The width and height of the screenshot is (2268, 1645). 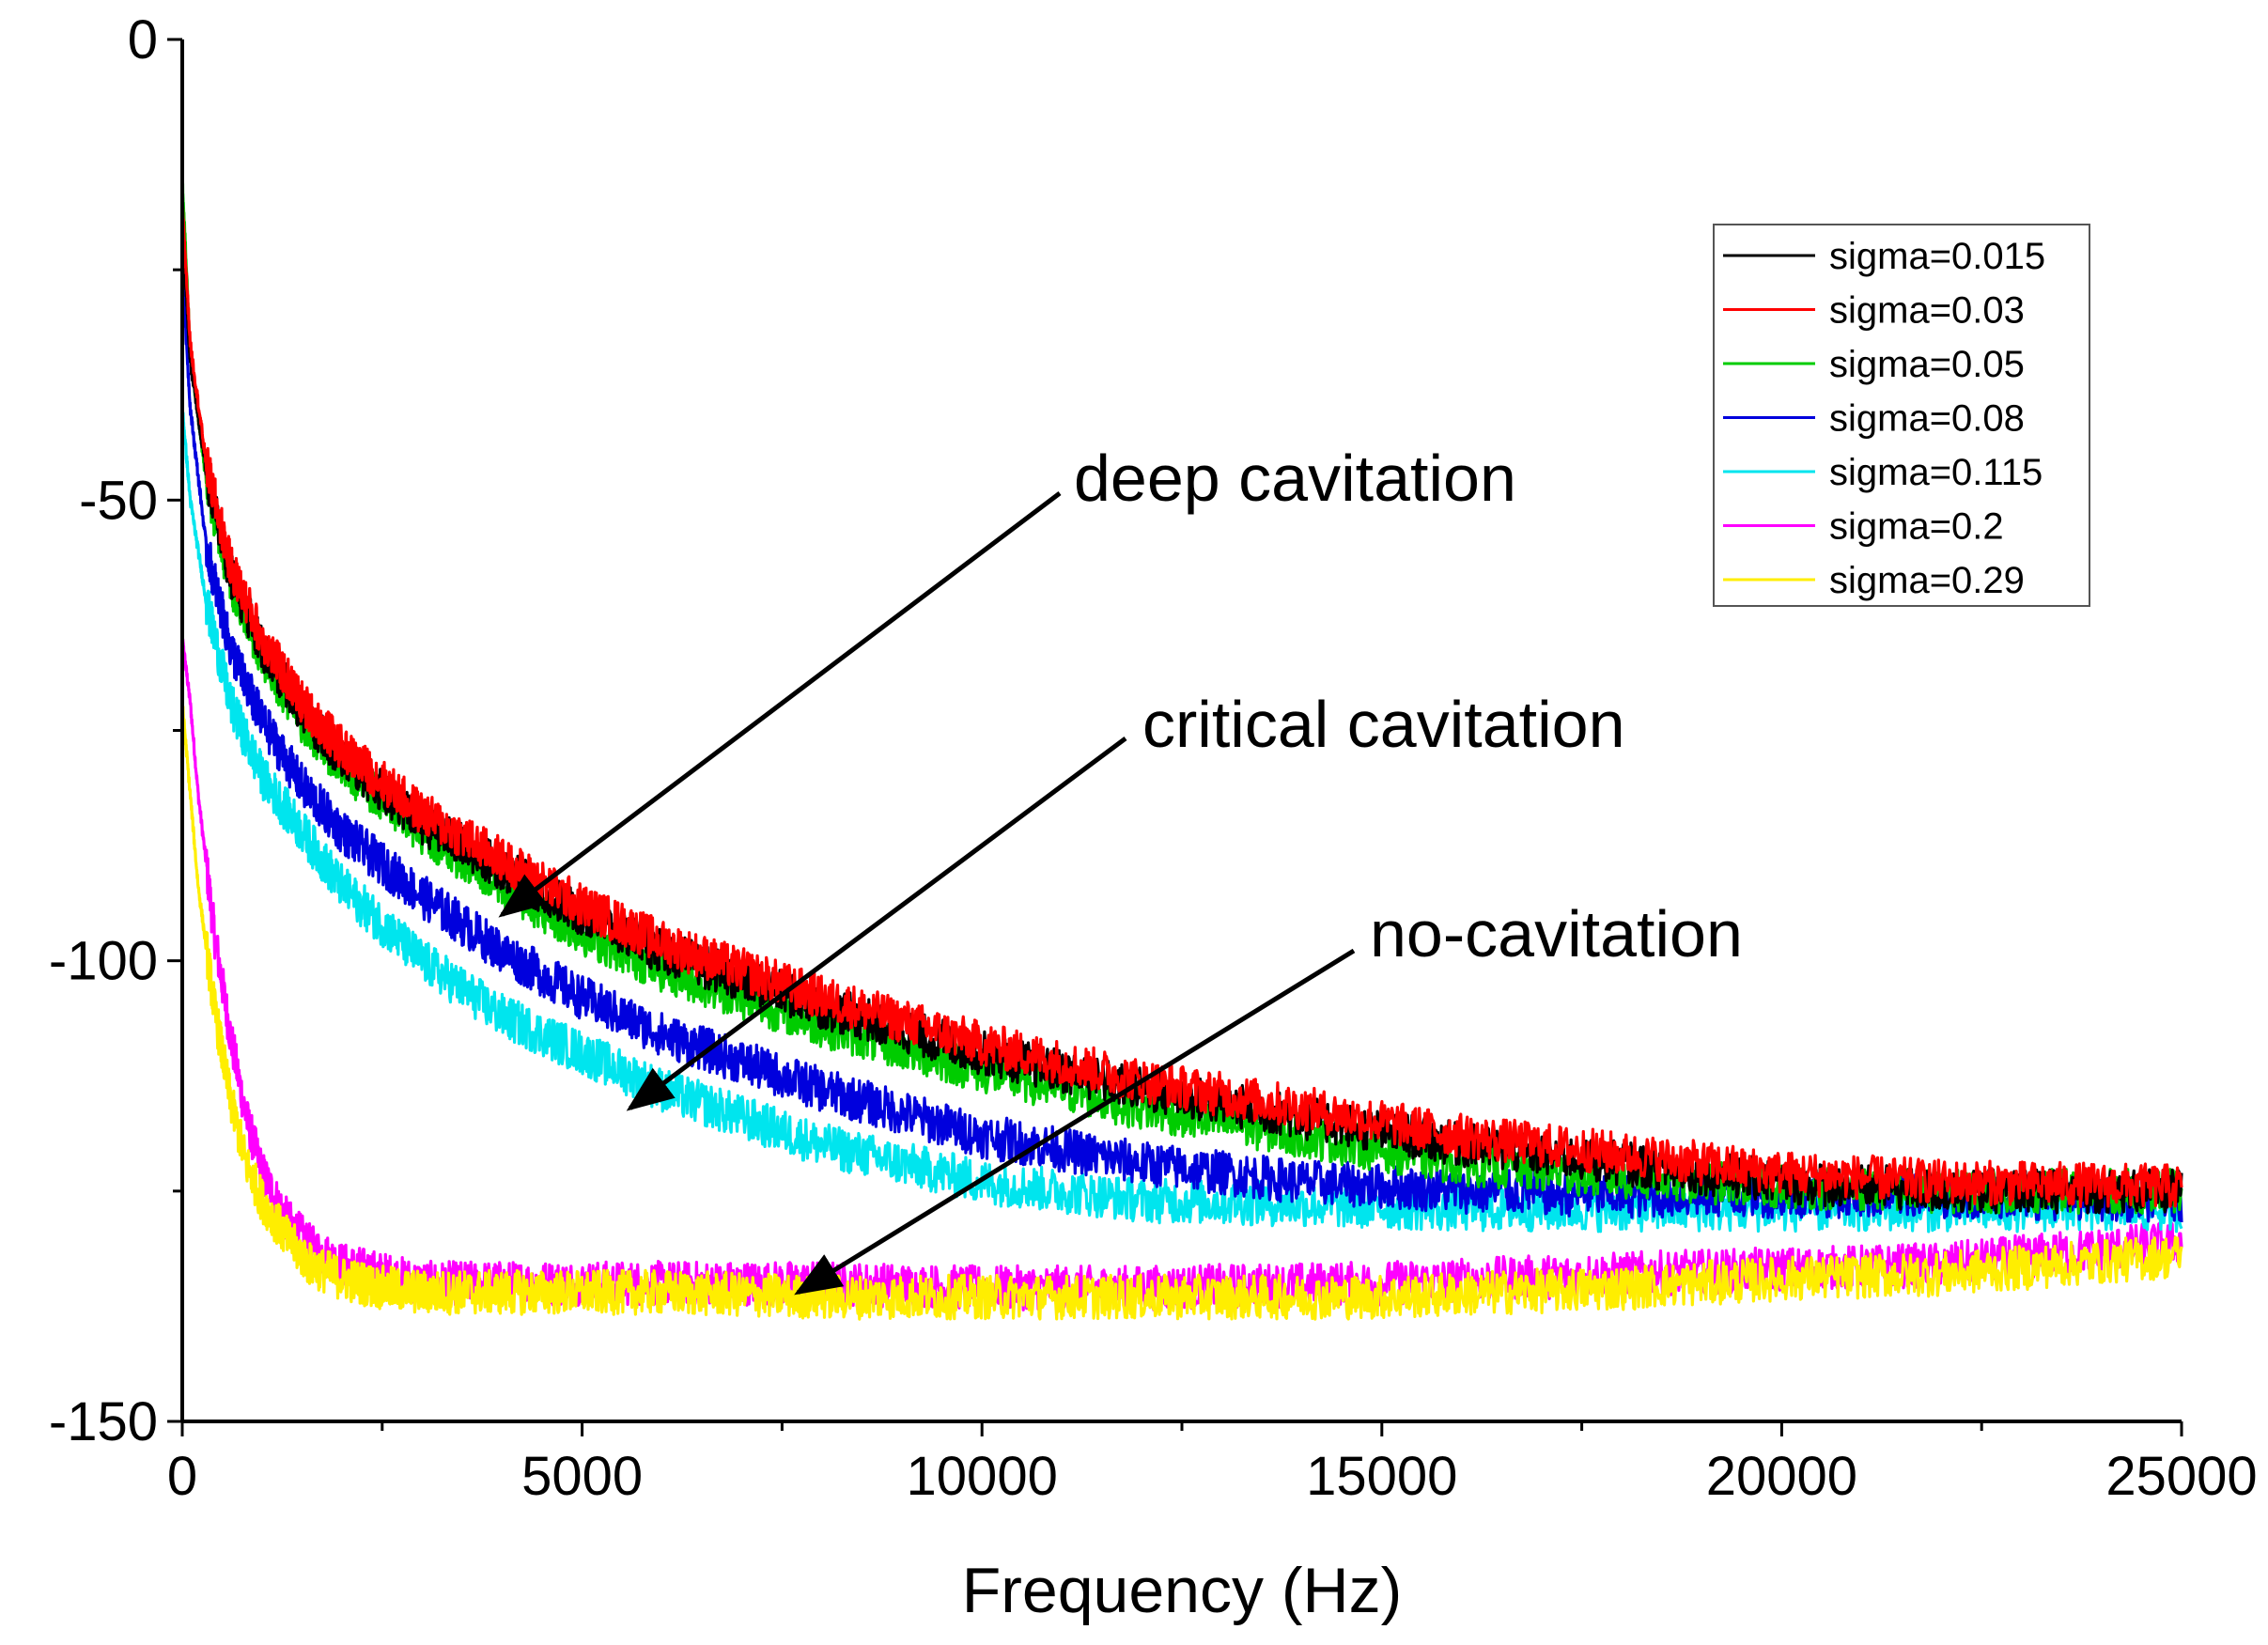 I want to click on annotation-label: deep cavitation, so click(x=1295, y=478).